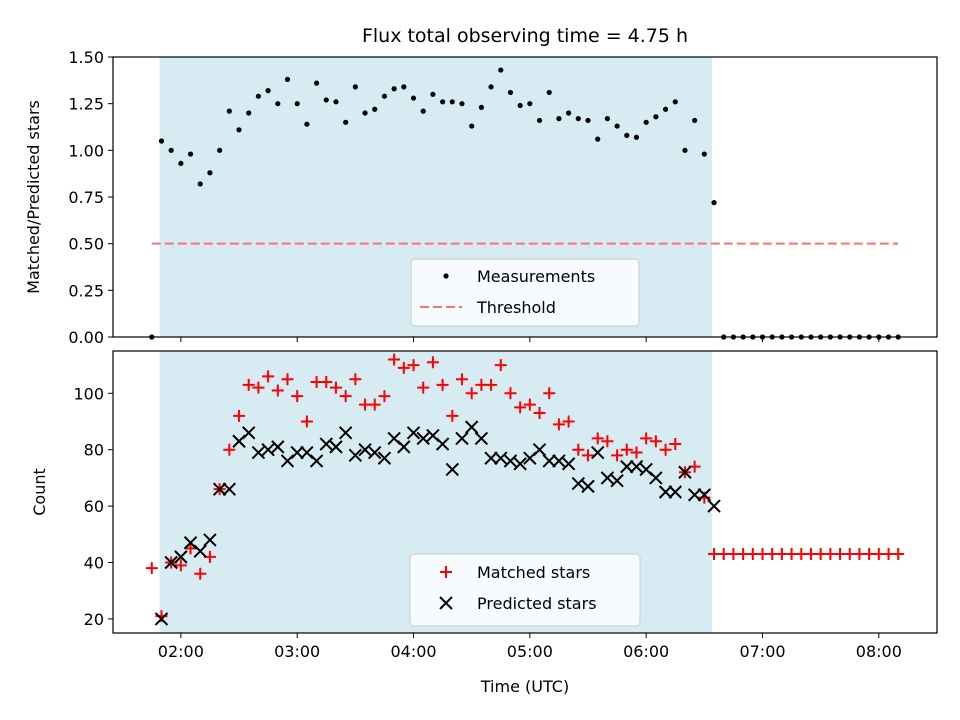 This screenshot has height=720, width=960. What do you see at coordinates (525, 36) in the screenshot?
I see `chart-title: Flux total observing time = 4.75 h` at bounding box center [525, 36].